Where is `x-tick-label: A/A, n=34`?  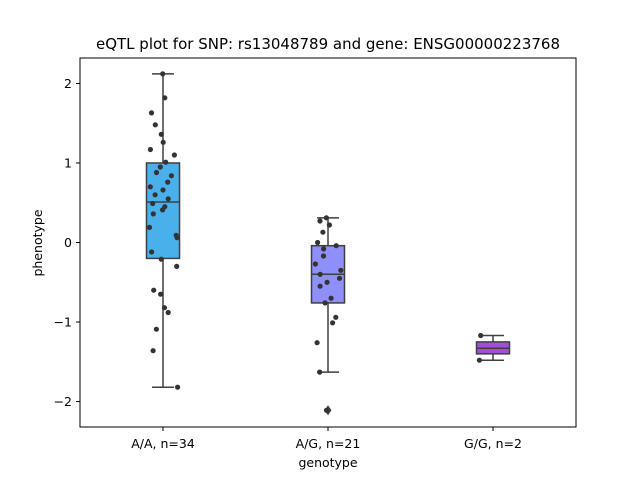 x-tick-label: A/A, n=34 is located at coordinates (163, 443).